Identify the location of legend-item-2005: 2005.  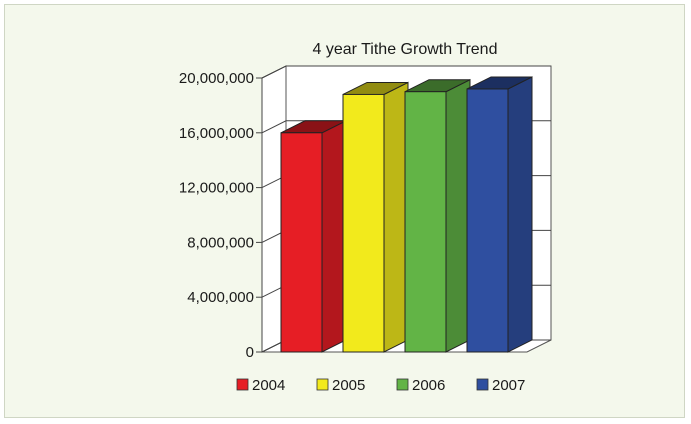
(340, 385).